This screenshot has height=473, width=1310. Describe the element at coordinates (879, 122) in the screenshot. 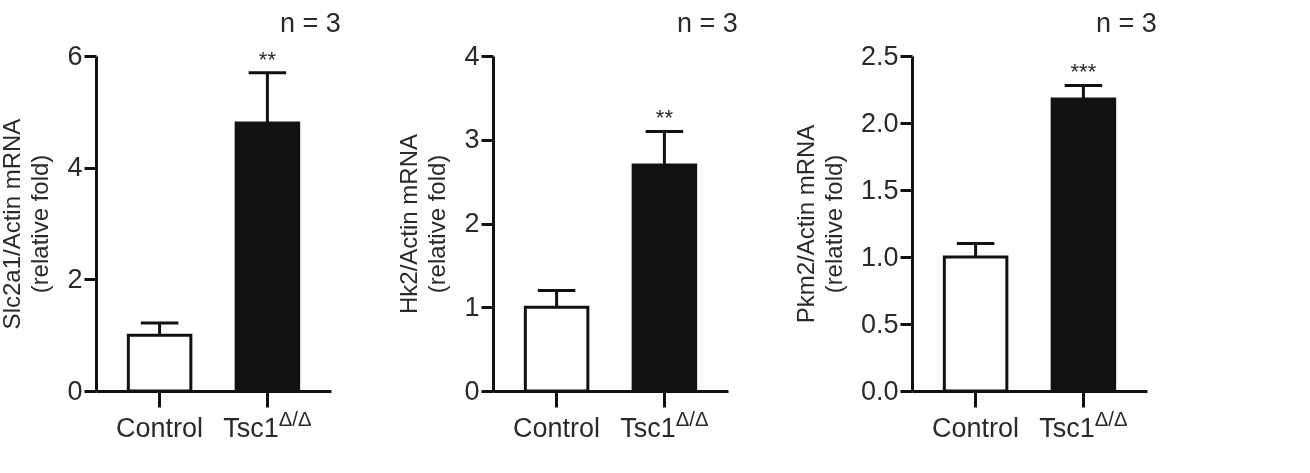

I see `y-tick-label: 2.0` at that location.